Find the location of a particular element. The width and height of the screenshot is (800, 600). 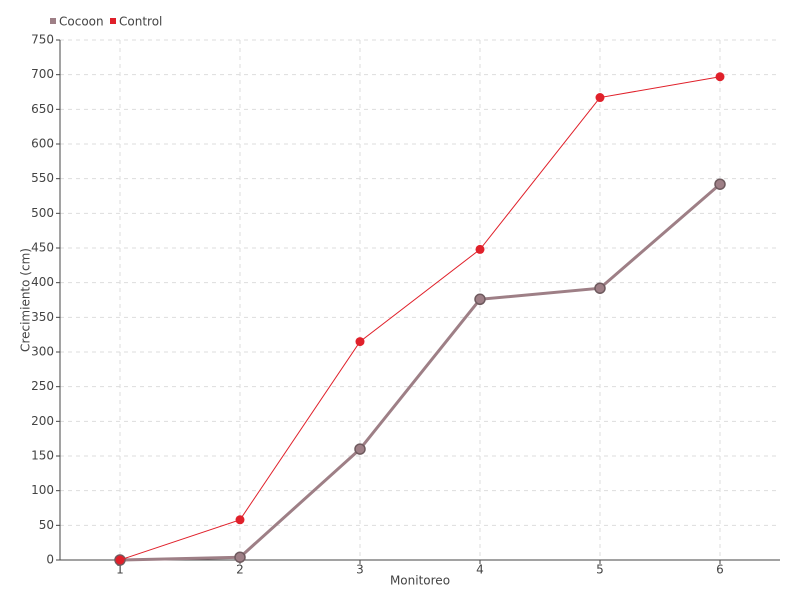

y-tick-label: 350 is located at coordinates (42, 317).